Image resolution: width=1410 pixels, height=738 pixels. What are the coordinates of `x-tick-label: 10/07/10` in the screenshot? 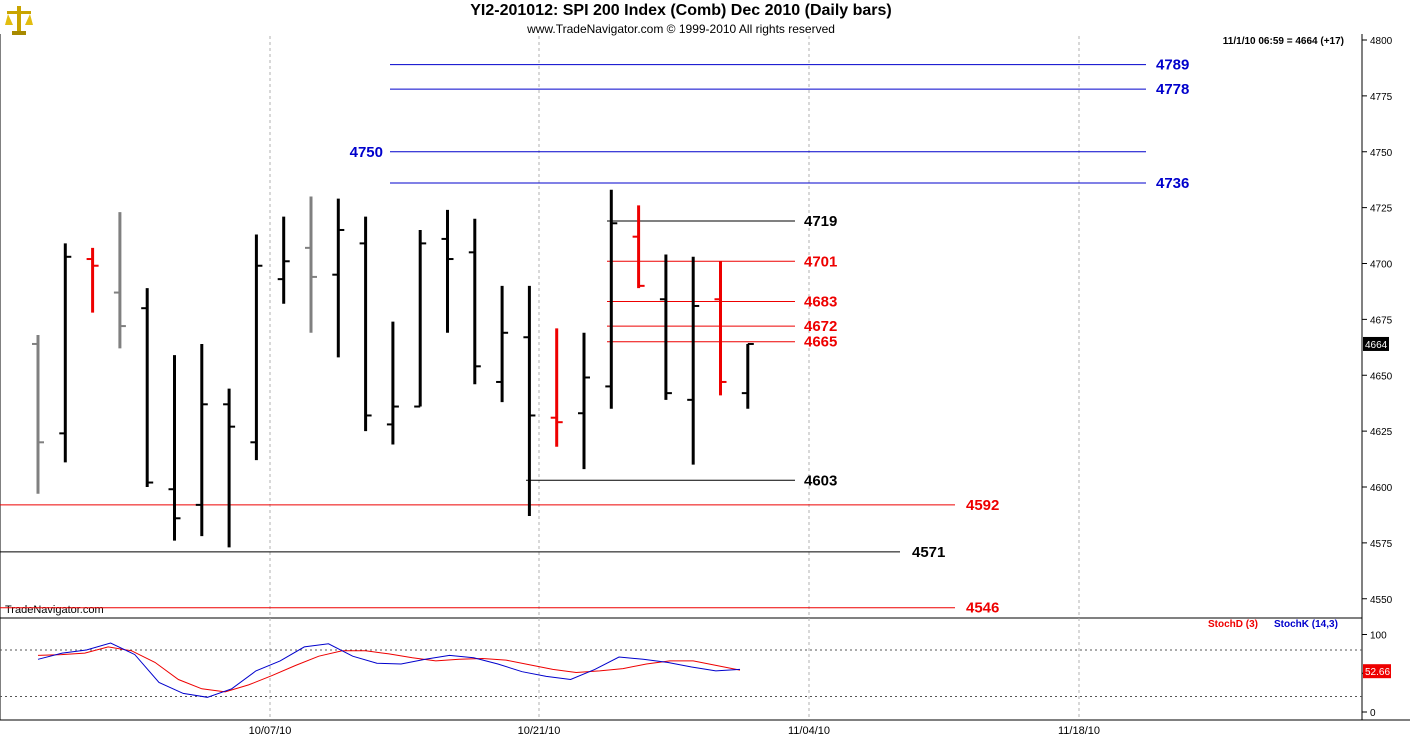 It's located at (270, 731).